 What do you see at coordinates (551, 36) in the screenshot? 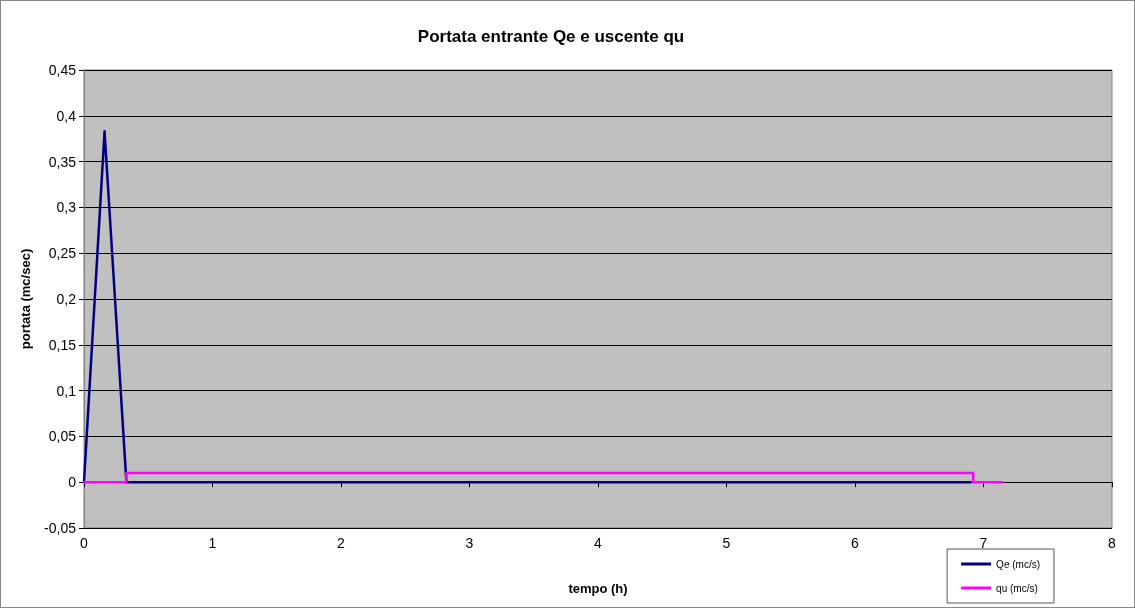
I see `chart-title: Portata entrante Qe e uscente qu` at bounding box center [551, 36].